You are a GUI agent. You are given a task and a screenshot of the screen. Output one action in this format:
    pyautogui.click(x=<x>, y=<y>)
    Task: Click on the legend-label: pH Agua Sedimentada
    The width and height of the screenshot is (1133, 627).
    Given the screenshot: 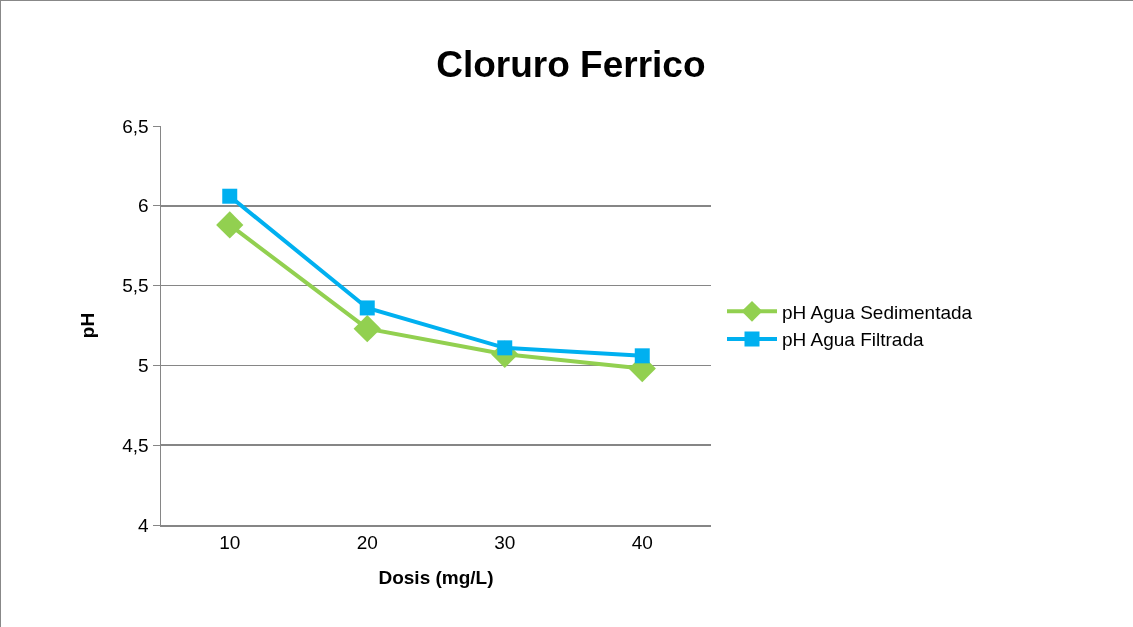 What is the action you would take?
    pyautogui.click(x=877, y=312)
    